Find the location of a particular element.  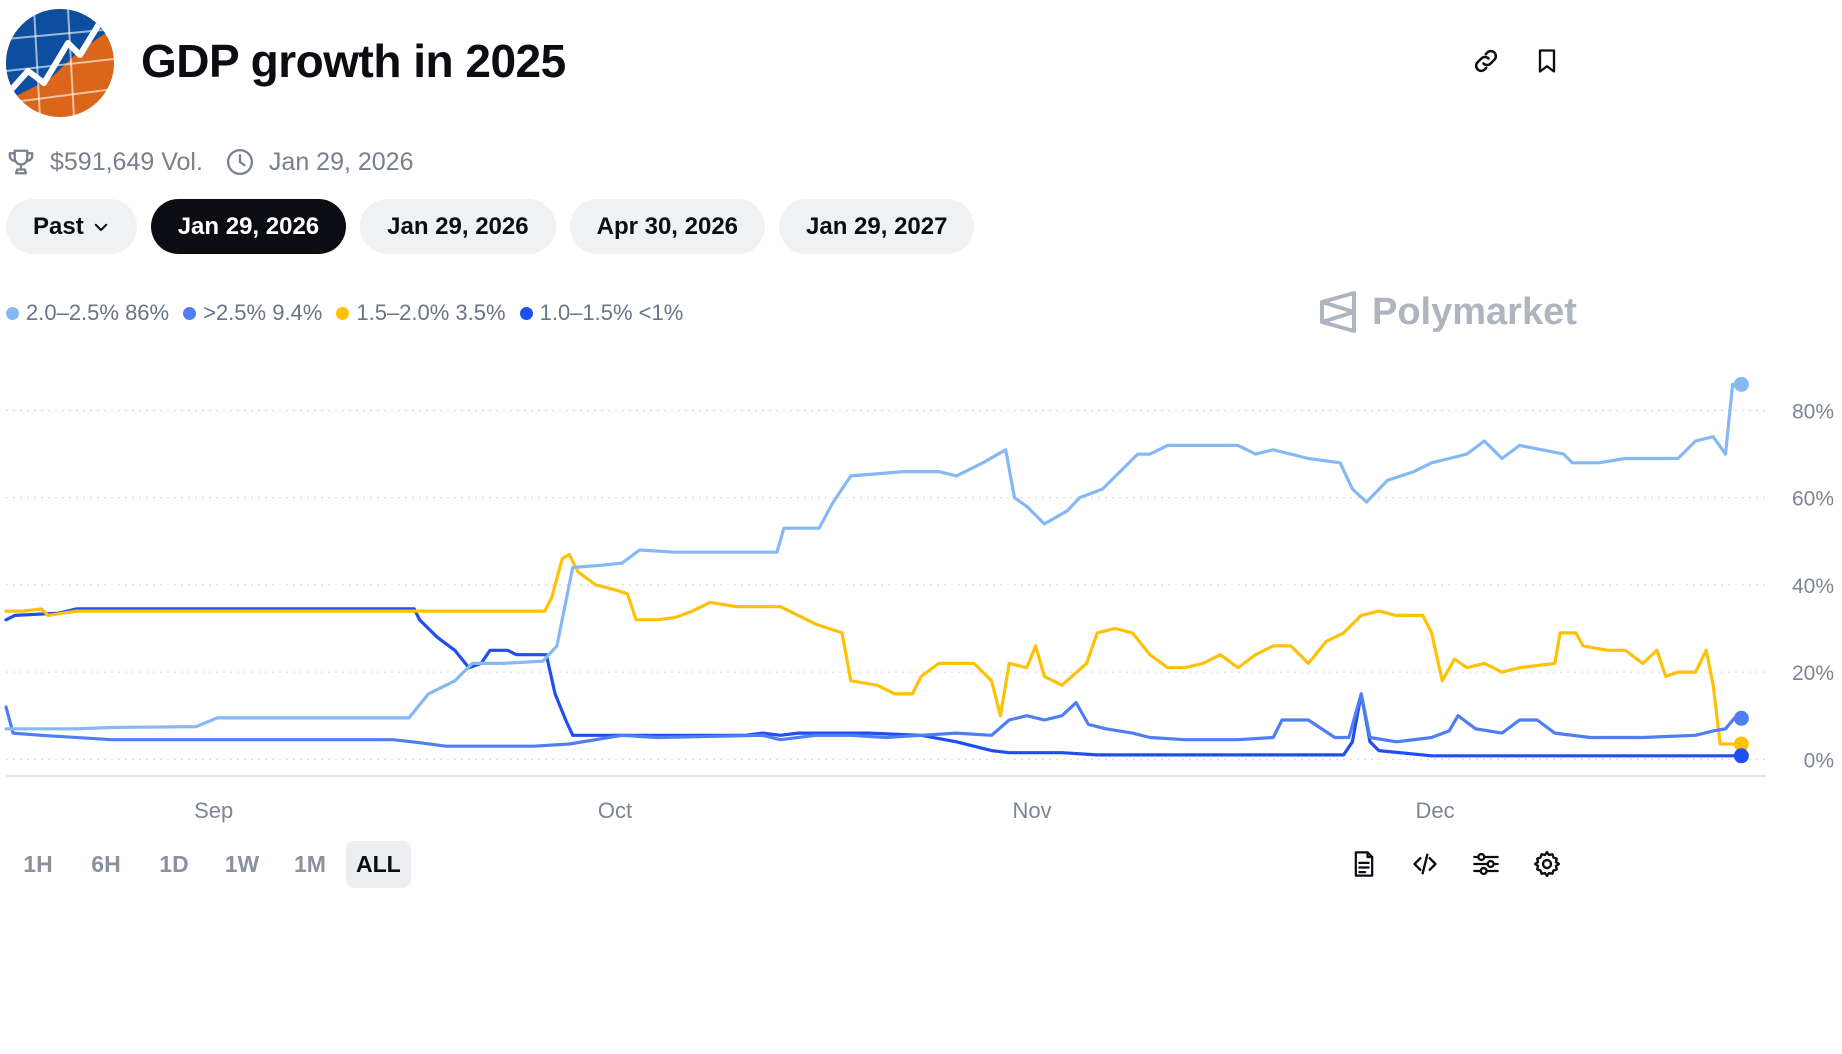

polymarket-logo-icon is located at coordinates (1338, 312).